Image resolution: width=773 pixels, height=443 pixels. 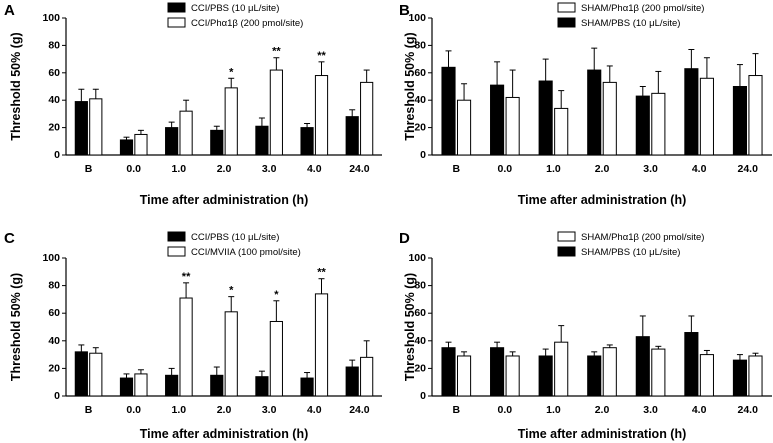 What do you see at coordinates (246, 252) in the screenshot?
I see `legend-label: CCI/MVIIA (100 pmol/site)` at bounding box center [246, 252].